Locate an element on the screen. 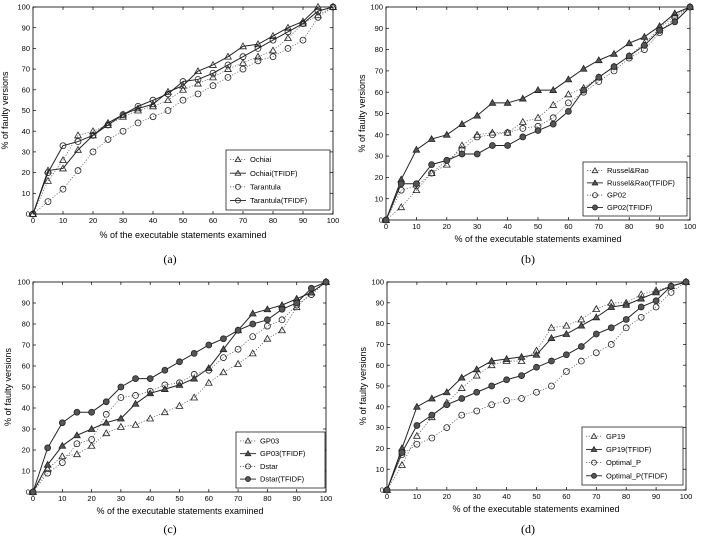 The image size is (701, 544). legend-entry: GP19(TFIDF) is located at coordinates (629, 449).